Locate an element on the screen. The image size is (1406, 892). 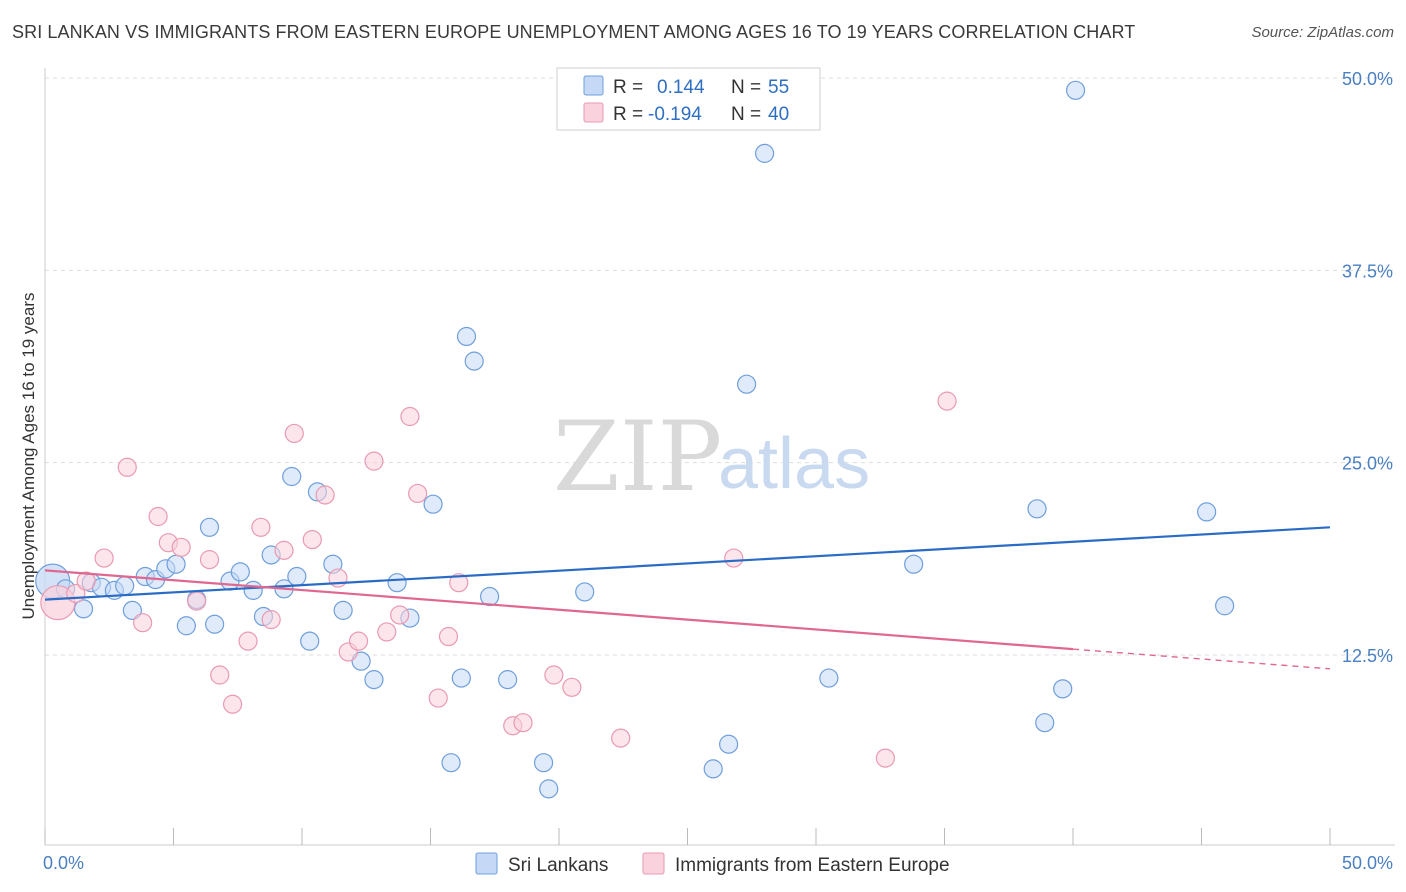
legend-swatch-sri-lankans is located at coordinates (593, 85).